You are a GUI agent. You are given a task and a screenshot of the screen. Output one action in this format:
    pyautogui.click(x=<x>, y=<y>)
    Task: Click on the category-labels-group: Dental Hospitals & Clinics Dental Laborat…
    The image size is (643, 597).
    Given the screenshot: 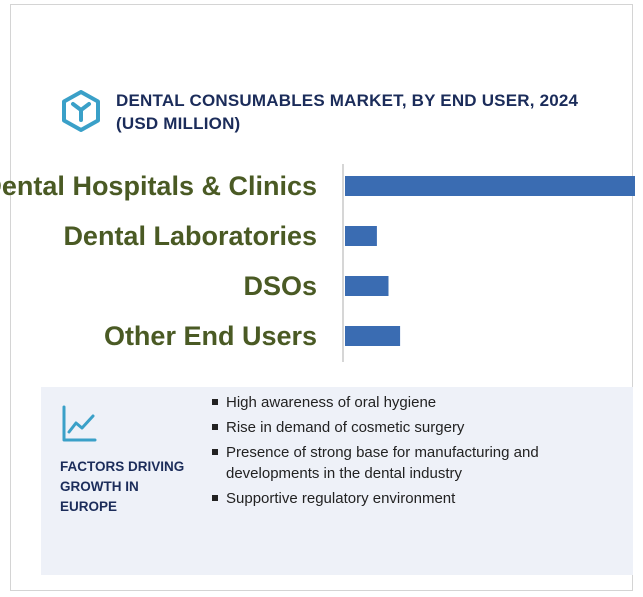 What is the action you would take?
    pyautogui.click(x=158, y=261)
    